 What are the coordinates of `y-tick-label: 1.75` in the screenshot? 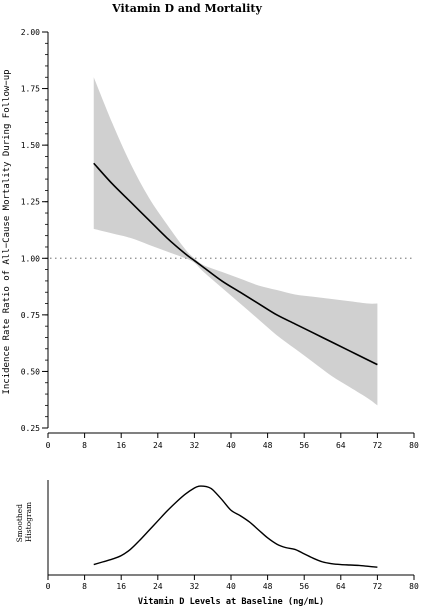 It's located at (30, 89).